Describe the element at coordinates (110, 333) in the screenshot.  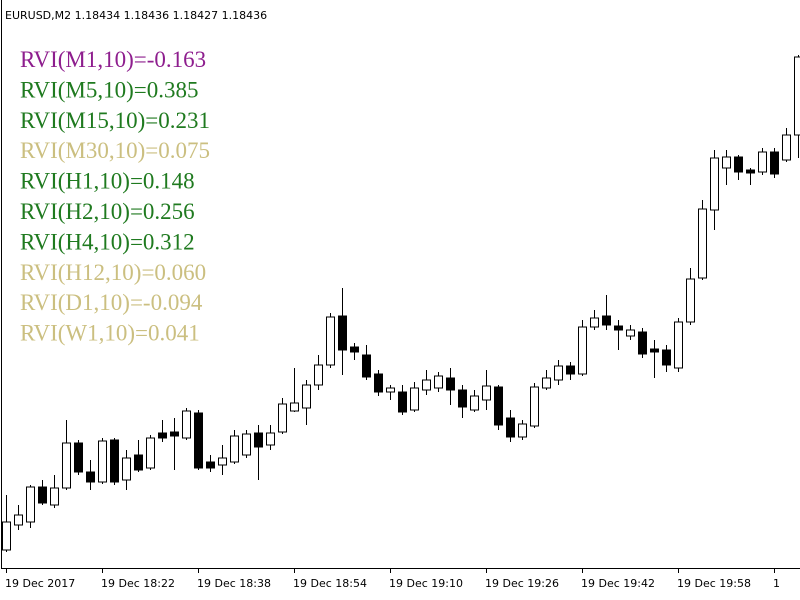
I see `rvi-label: RVI(W1,10)=0.041` at that location.